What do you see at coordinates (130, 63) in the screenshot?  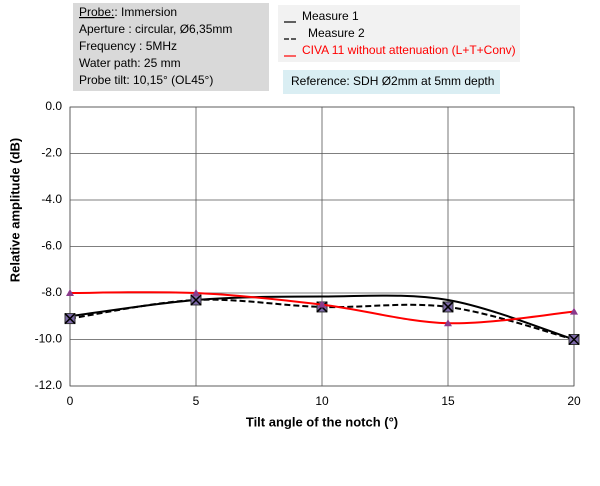 I see `info-line: Water path: 25 mm` at bounding box center [130, 63].